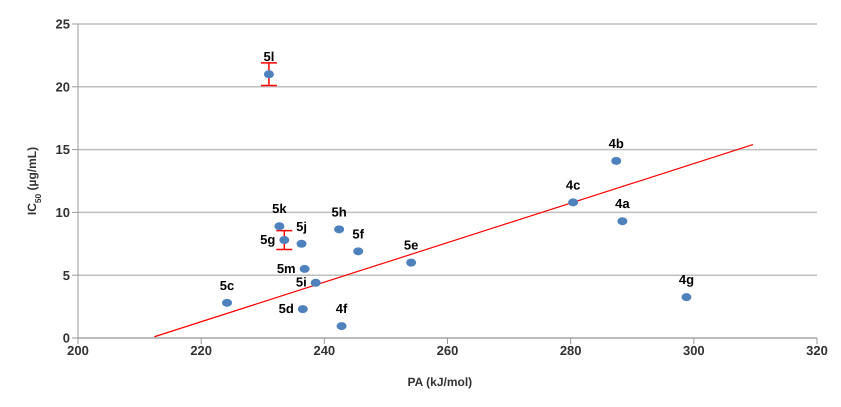  What do you see at coordinates (63, 24) in the screenshot?
I see `y-tick-label: 25` at bounding box center [63, 24].